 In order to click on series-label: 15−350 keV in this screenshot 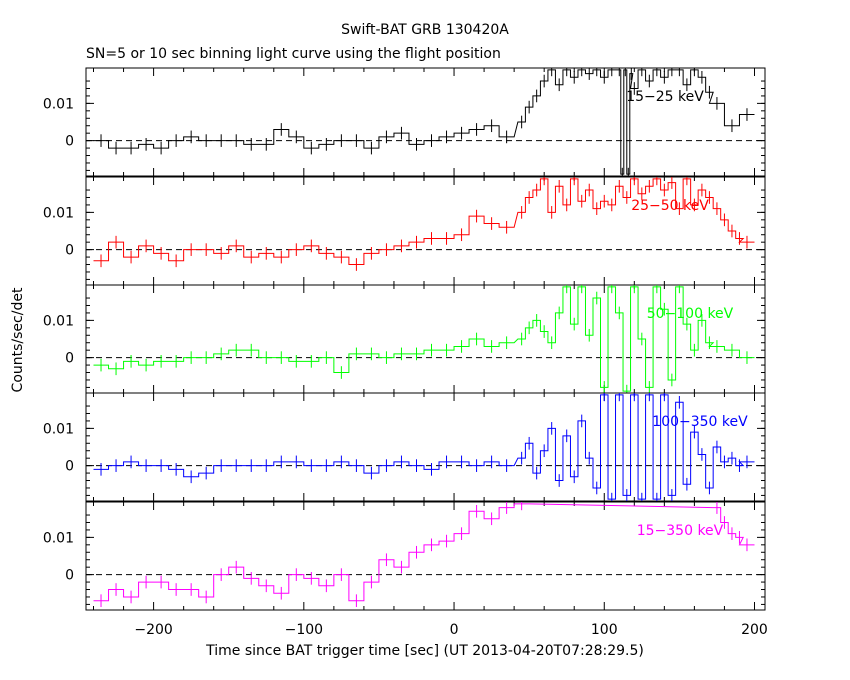, I will do `click(680, 531)`.